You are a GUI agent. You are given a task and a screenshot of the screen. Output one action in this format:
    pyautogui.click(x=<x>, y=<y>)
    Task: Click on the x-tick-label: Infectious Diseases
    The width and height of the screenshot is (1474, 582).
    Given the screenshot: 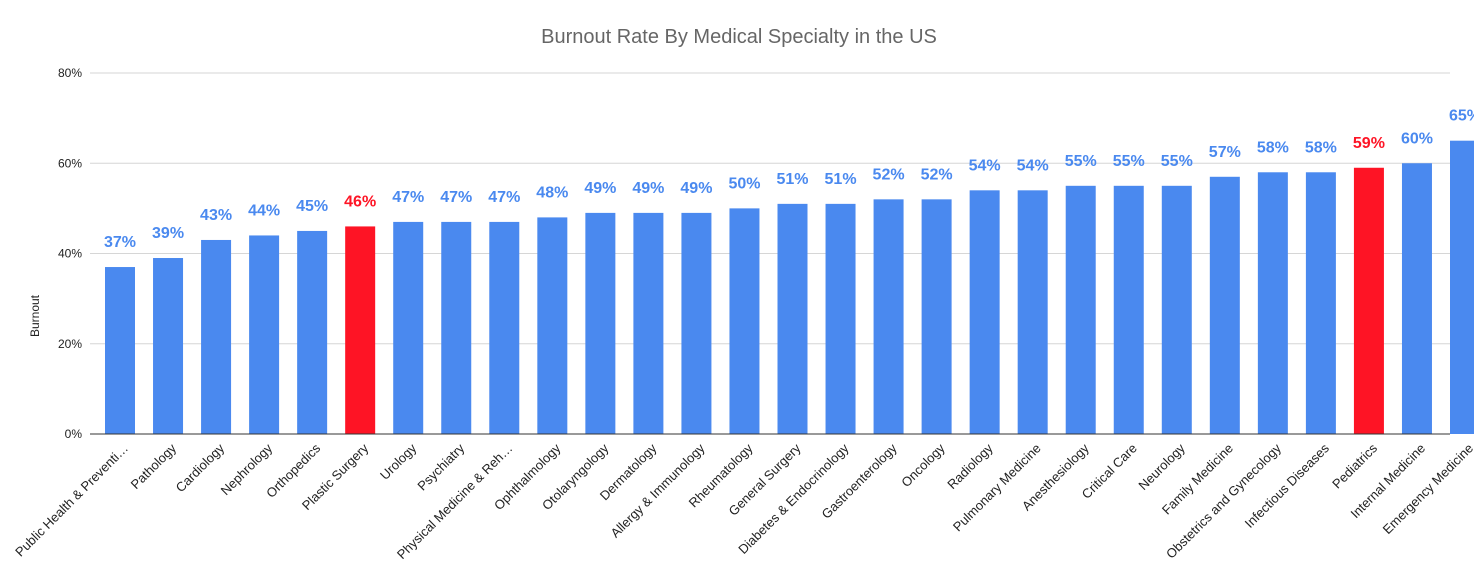 What is the action you would take?
    pyautogui.click(x=1287, y=485)
    